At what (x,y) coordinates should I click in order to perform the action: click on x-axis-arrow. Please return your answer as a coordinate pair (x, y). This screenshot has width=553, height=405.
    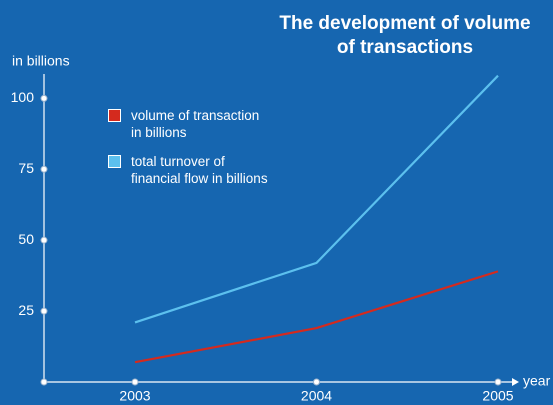
    Looking at the image, I should click on (515, 382).